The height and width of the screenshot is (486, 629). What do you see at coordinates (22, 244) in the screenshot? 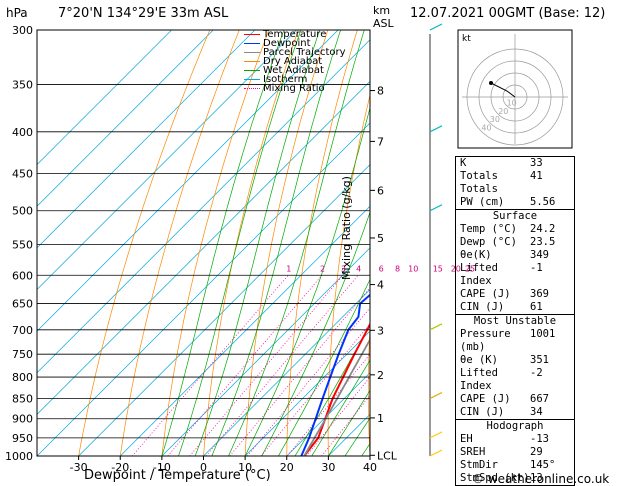
I see `pressure-tick-label: 550` at bounding box center [22, 244].